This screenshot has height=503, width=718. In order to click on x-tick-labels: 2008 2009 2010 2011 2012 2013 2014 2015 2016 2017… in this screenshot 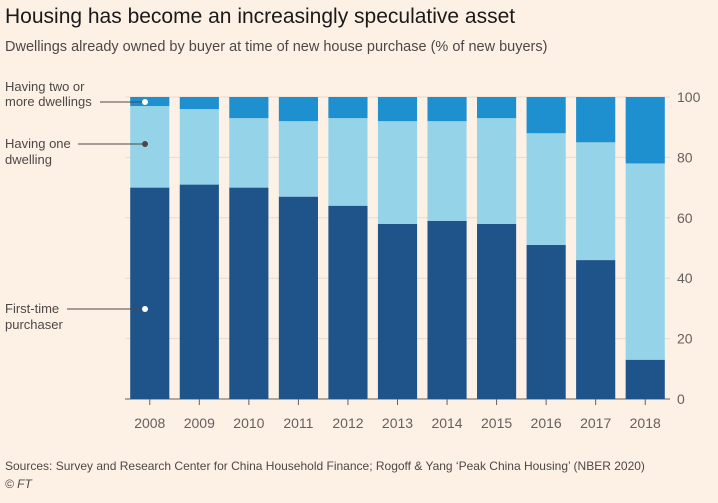, I will do `click(397, 415)`.